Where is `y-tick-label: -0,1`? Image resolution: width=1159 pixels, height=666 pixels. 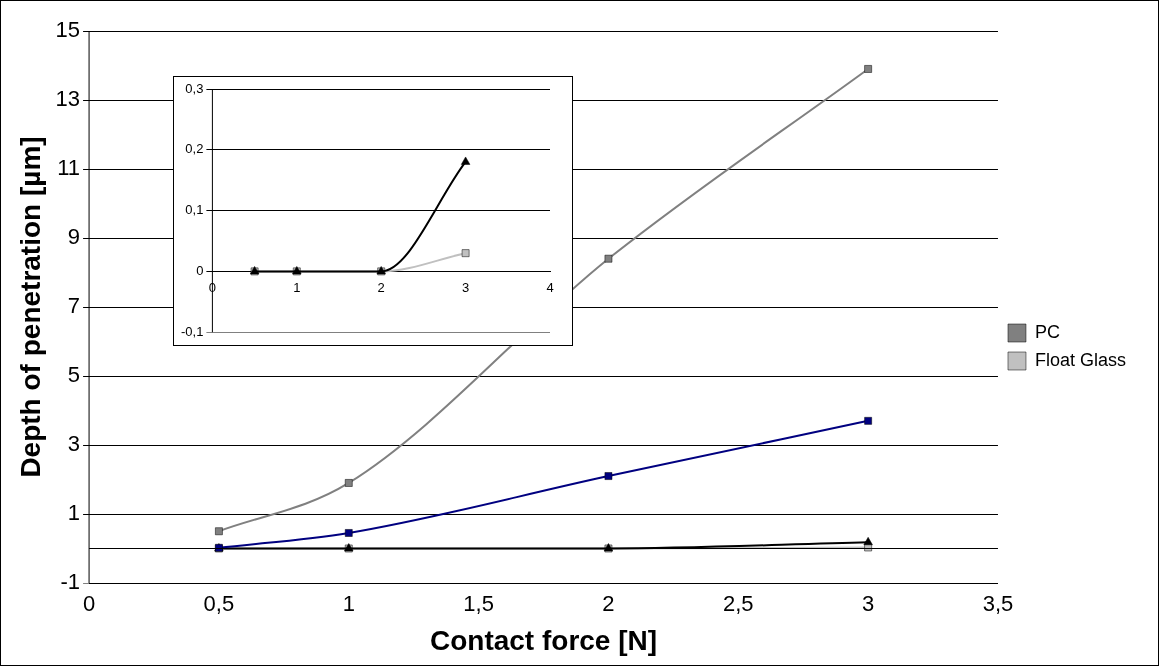 y-tick-label: -0,1 is located at coordinates (192, 331).